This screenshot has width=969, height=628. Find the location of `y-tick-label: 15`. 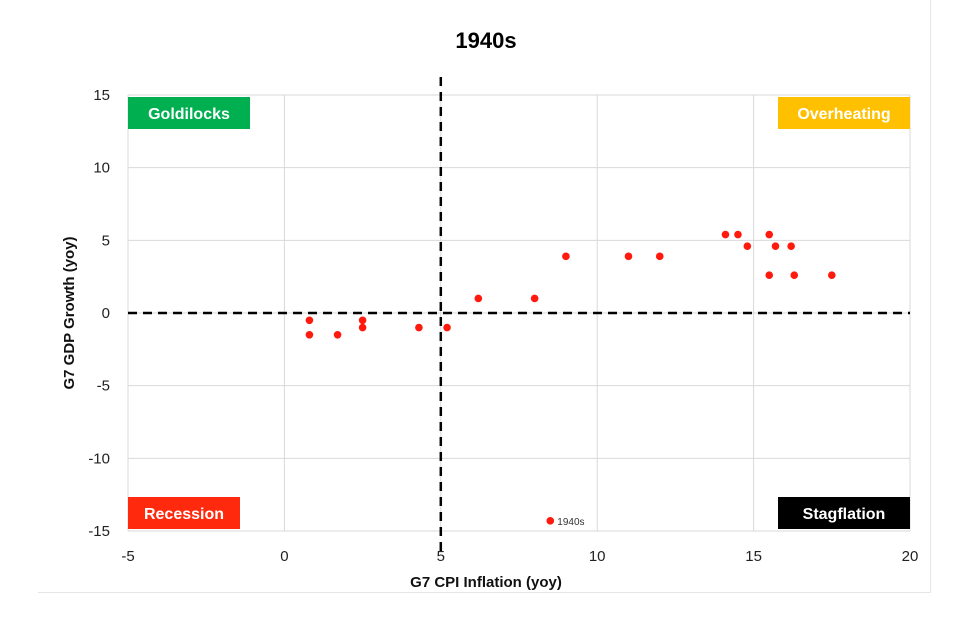

y-tick-label: 15 is located at coordinates (101, 95).